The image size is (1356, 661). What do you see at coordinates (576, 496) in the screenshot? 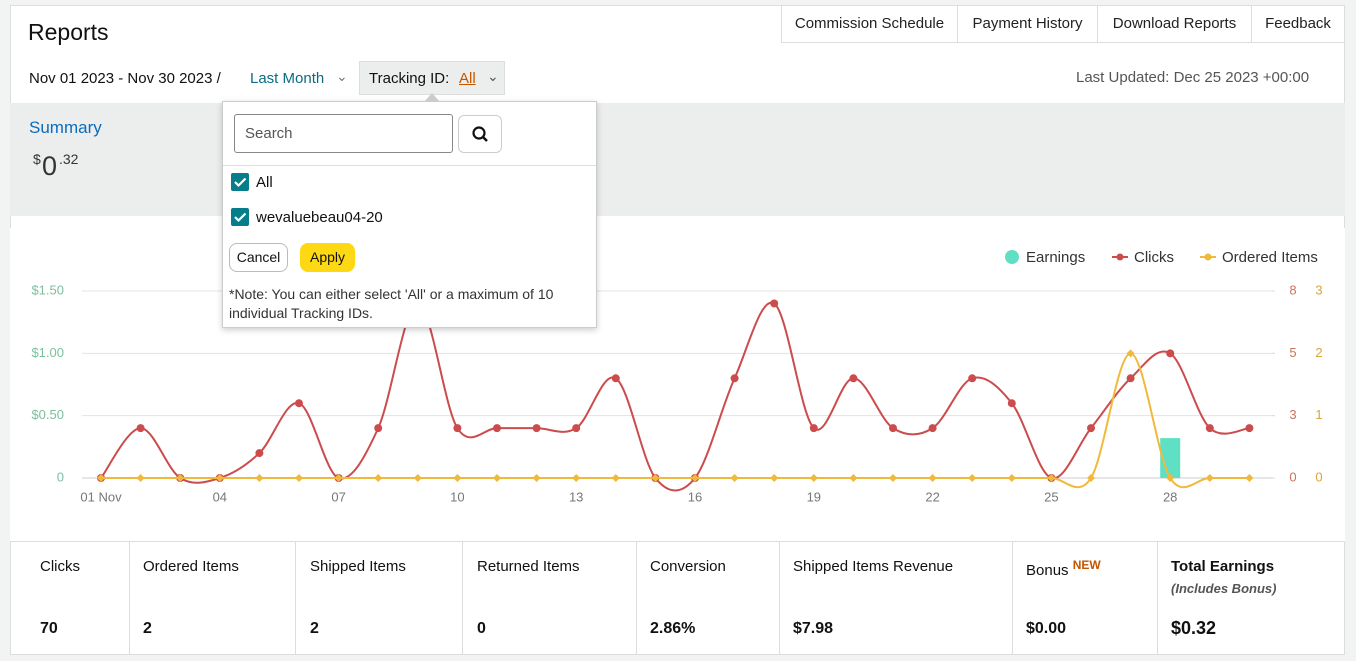
I see `x-tick-label: 13` at bounding box center [576, 496].